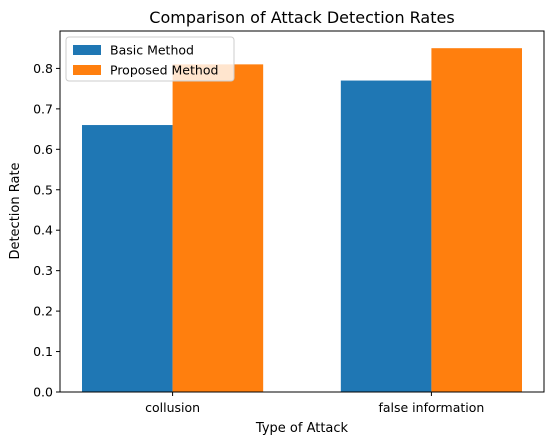  Describe the element at coordinates (301, 17) in the screenshot. I see `chart-title: Comparison of Attack Detection Rates` at that location.